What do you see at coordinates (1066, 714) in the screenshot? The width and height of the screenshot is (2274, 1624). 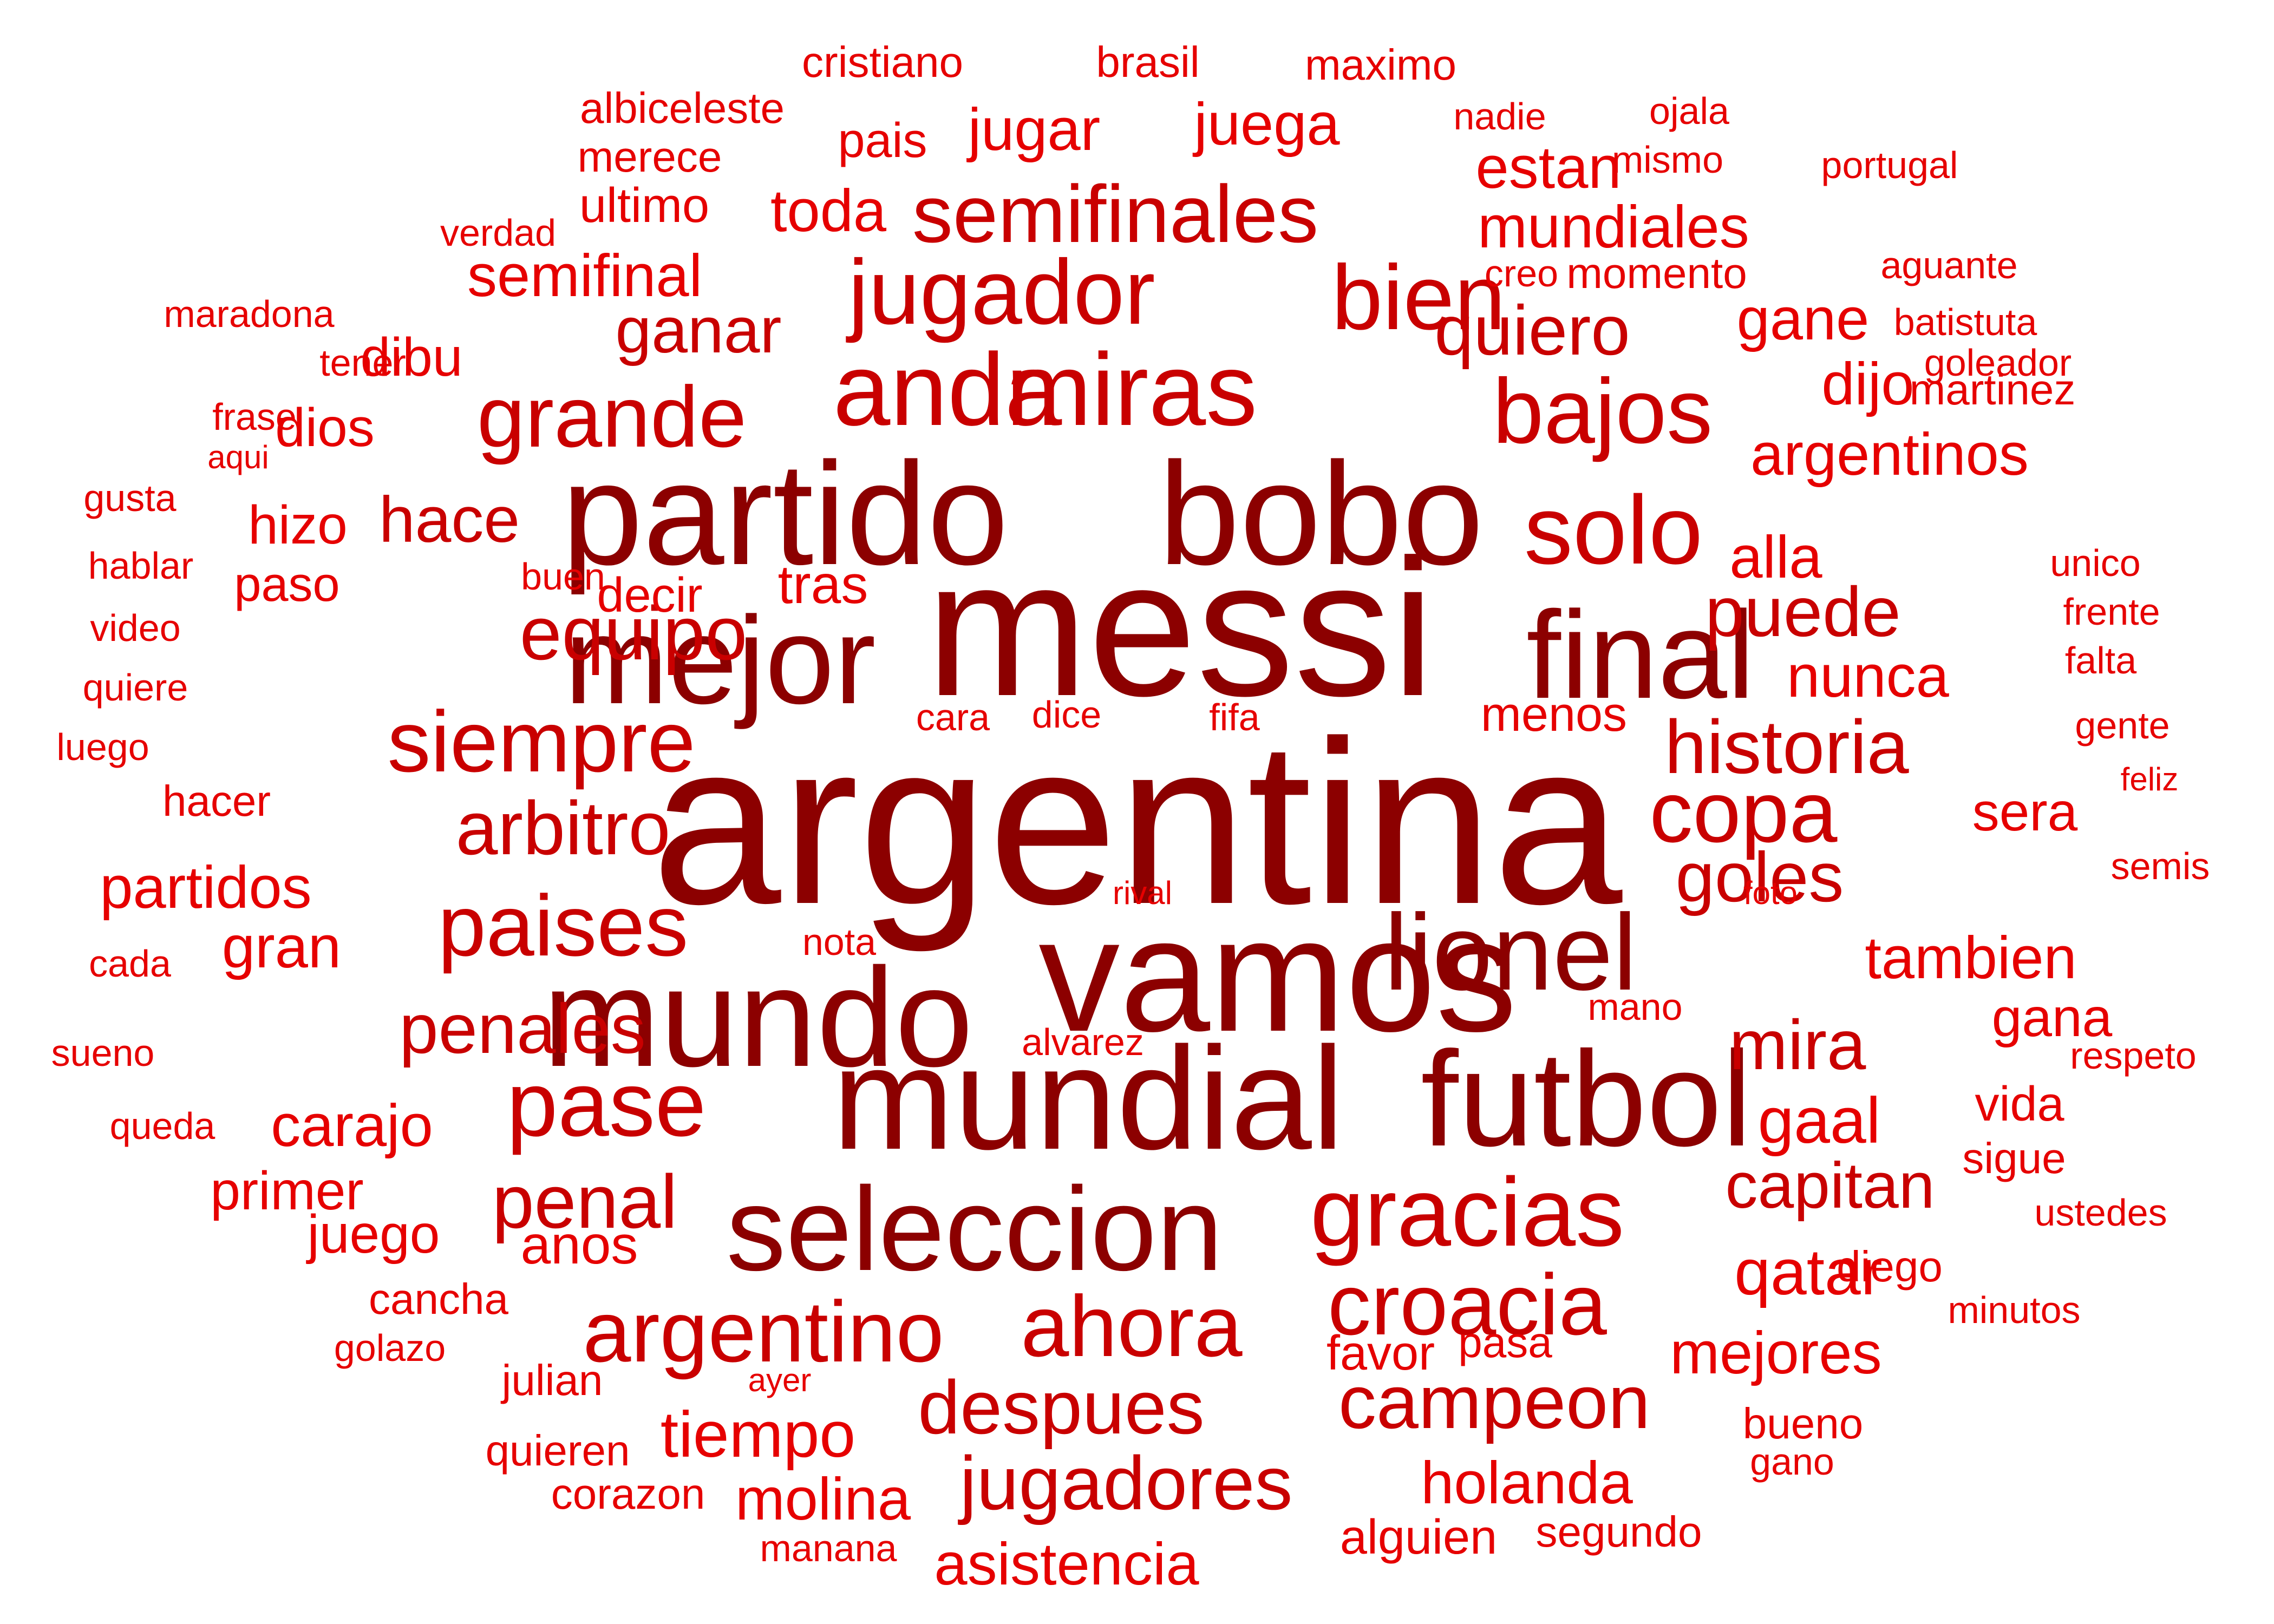 I see `word-dice: dice` at bounding box center [1066, 714].